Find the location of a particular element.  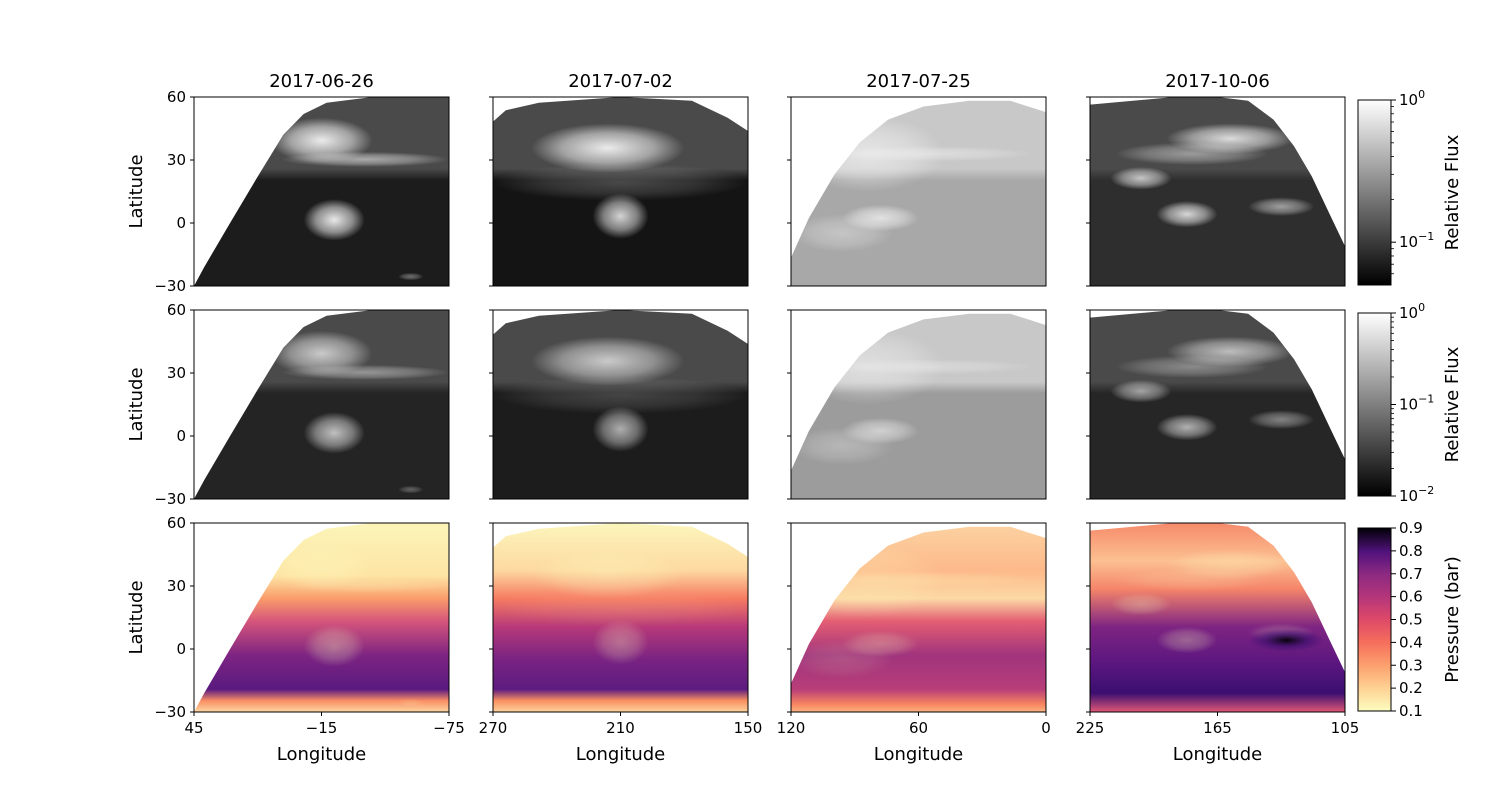

x-tick-label: 210 is located at coordinates (620, 728).